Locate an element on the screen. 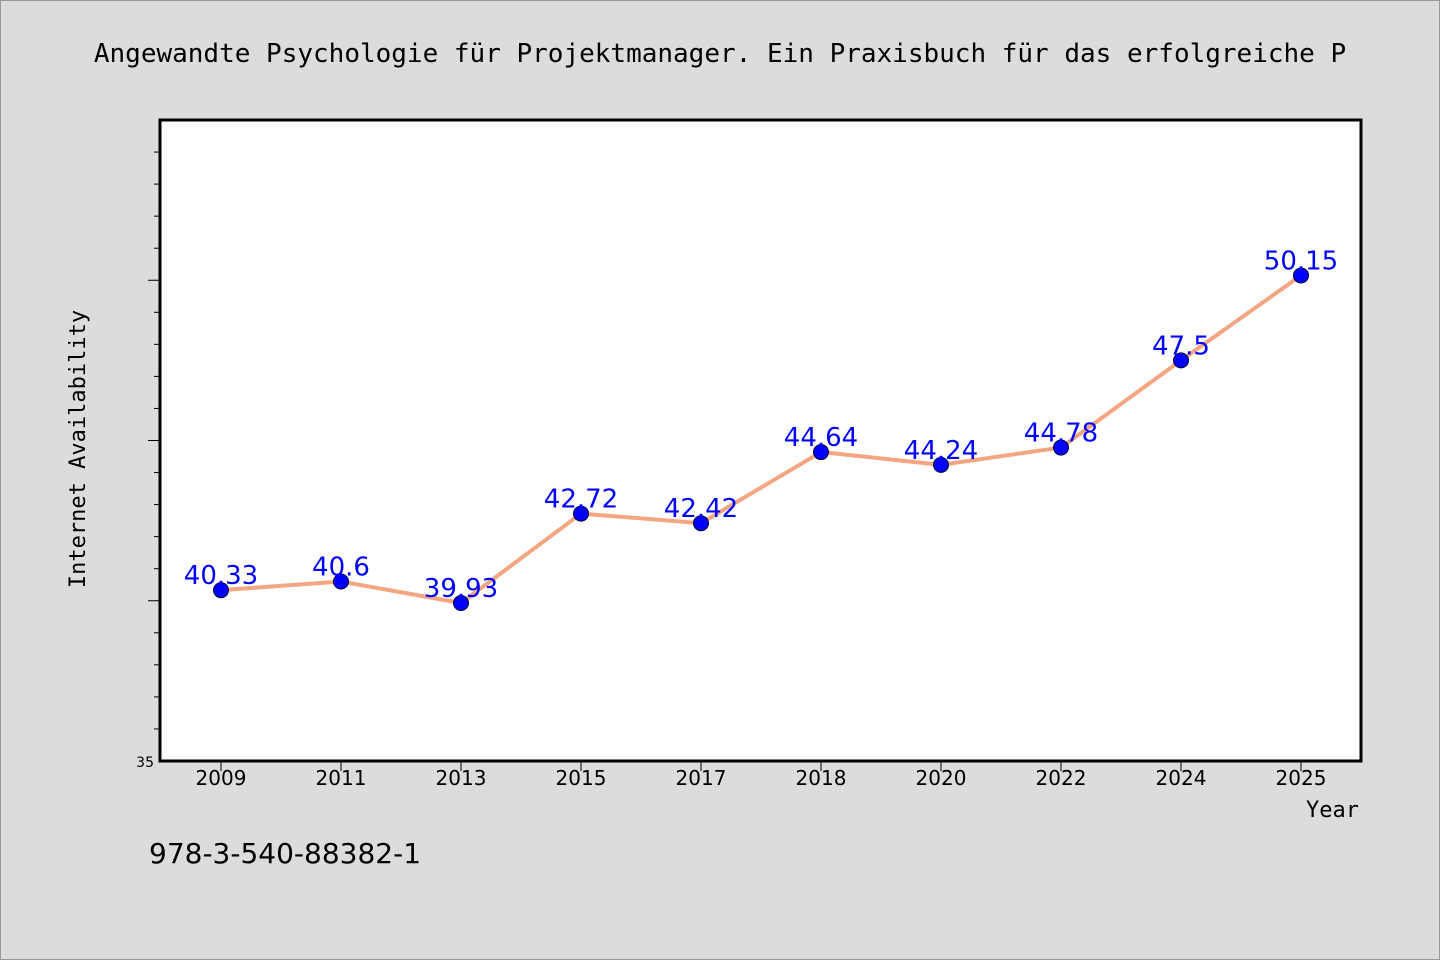 Image resolution: width=1440 pixels, height=960 pixels. data-label: 40.6 is located at coordinates (341, 568).